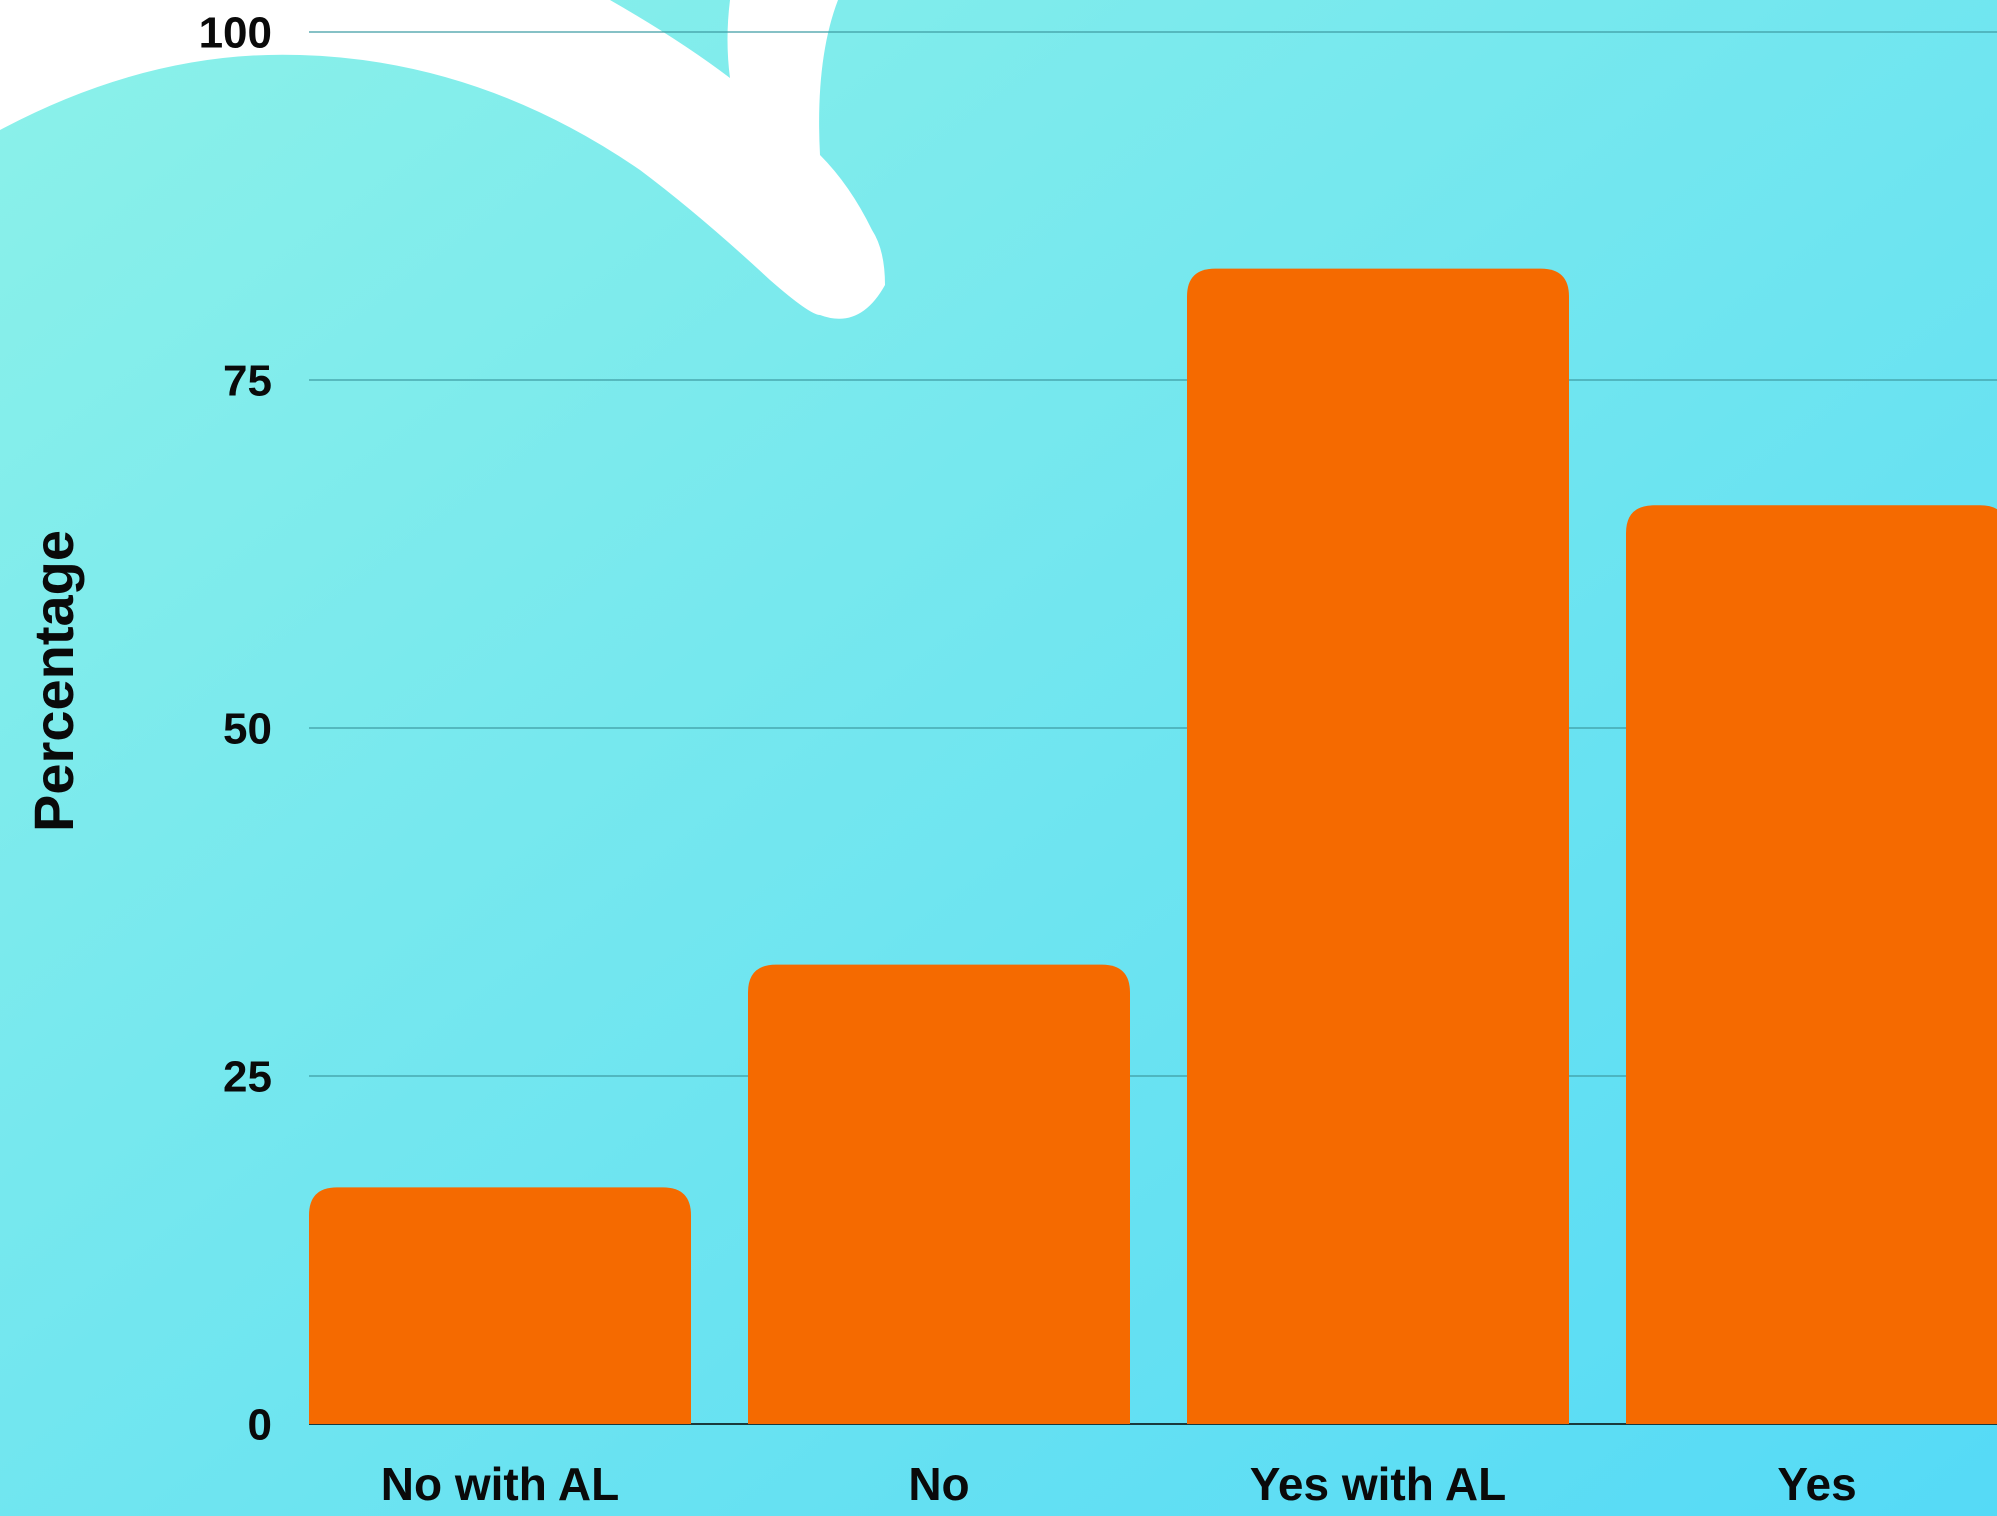  What do you see at coordinates (938, 1484) in the screenshot?
I see `x-tick-label: No` at bounding box center [938, 1484].